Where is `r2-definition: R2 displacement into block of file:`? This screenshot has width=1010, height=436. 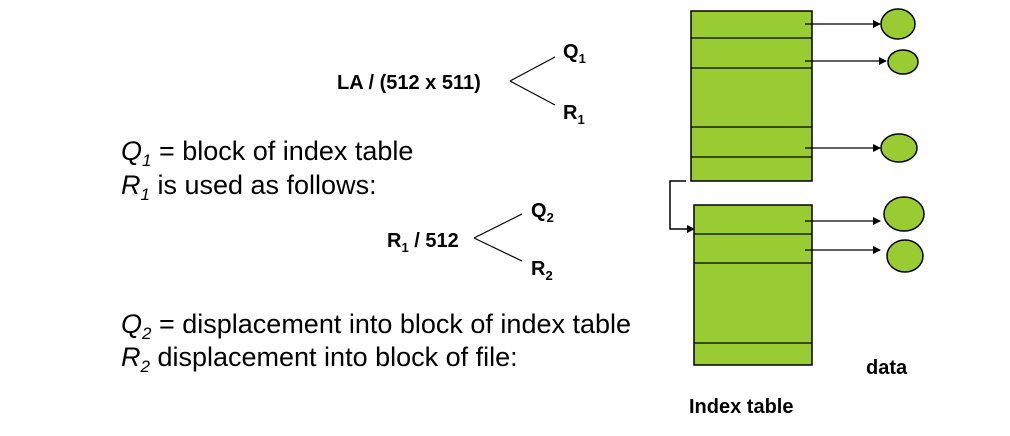 r2-definition: R2 displacement into block of file: is located at coordinates (319, 359).